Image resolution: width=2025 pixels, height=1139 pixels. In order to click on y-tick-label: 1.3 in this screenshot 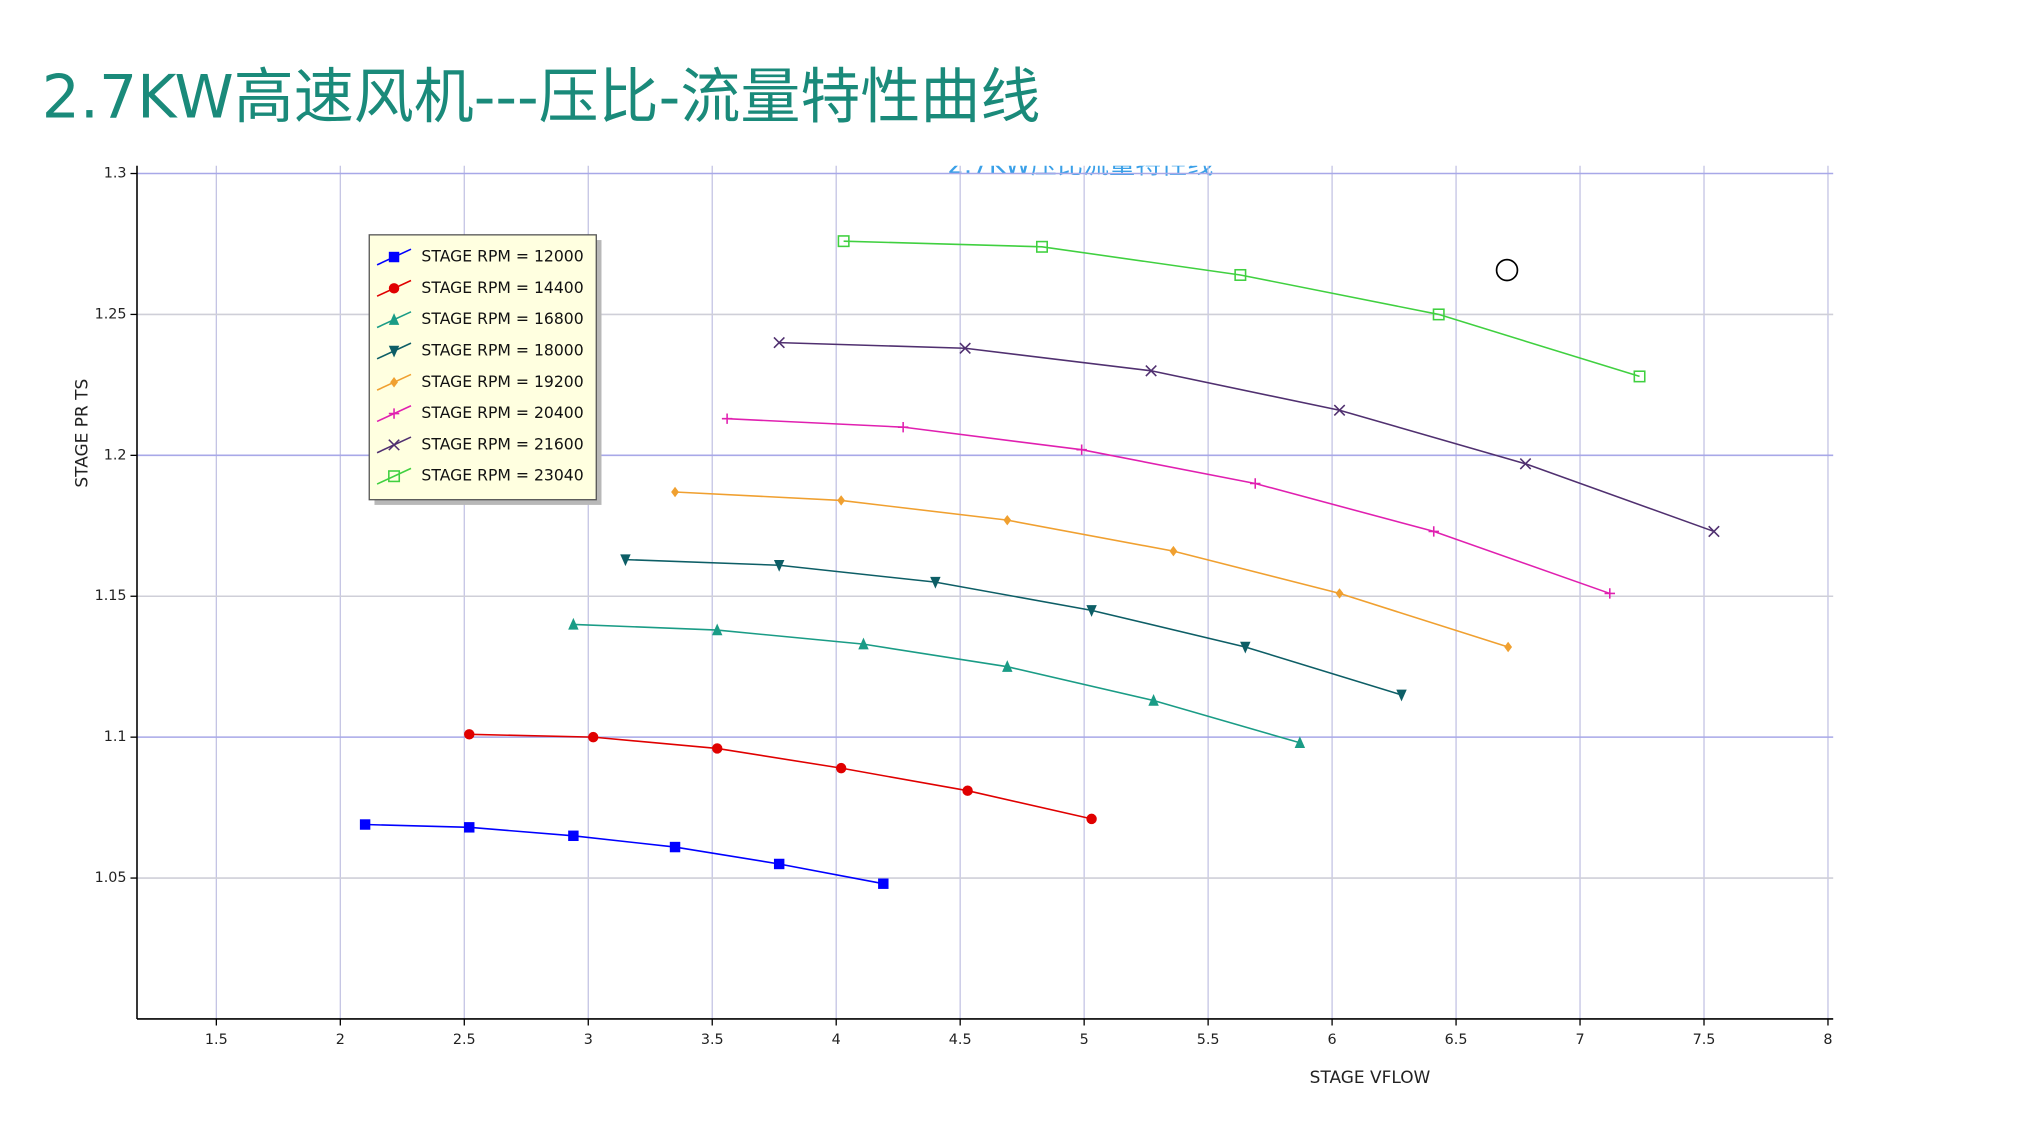, I will do `click(115, 174)`.